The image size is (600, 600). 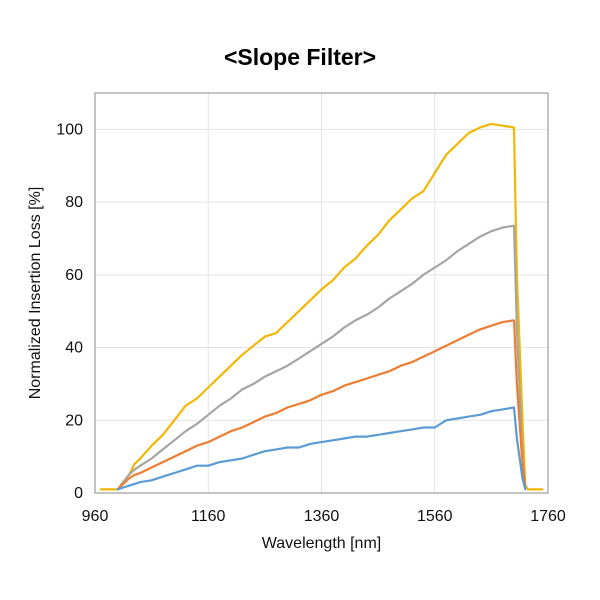 What do you see at coordinates (78, 493) in the screenshot?
I see `y-tick-label: 0` at bounding box center [78, 493].